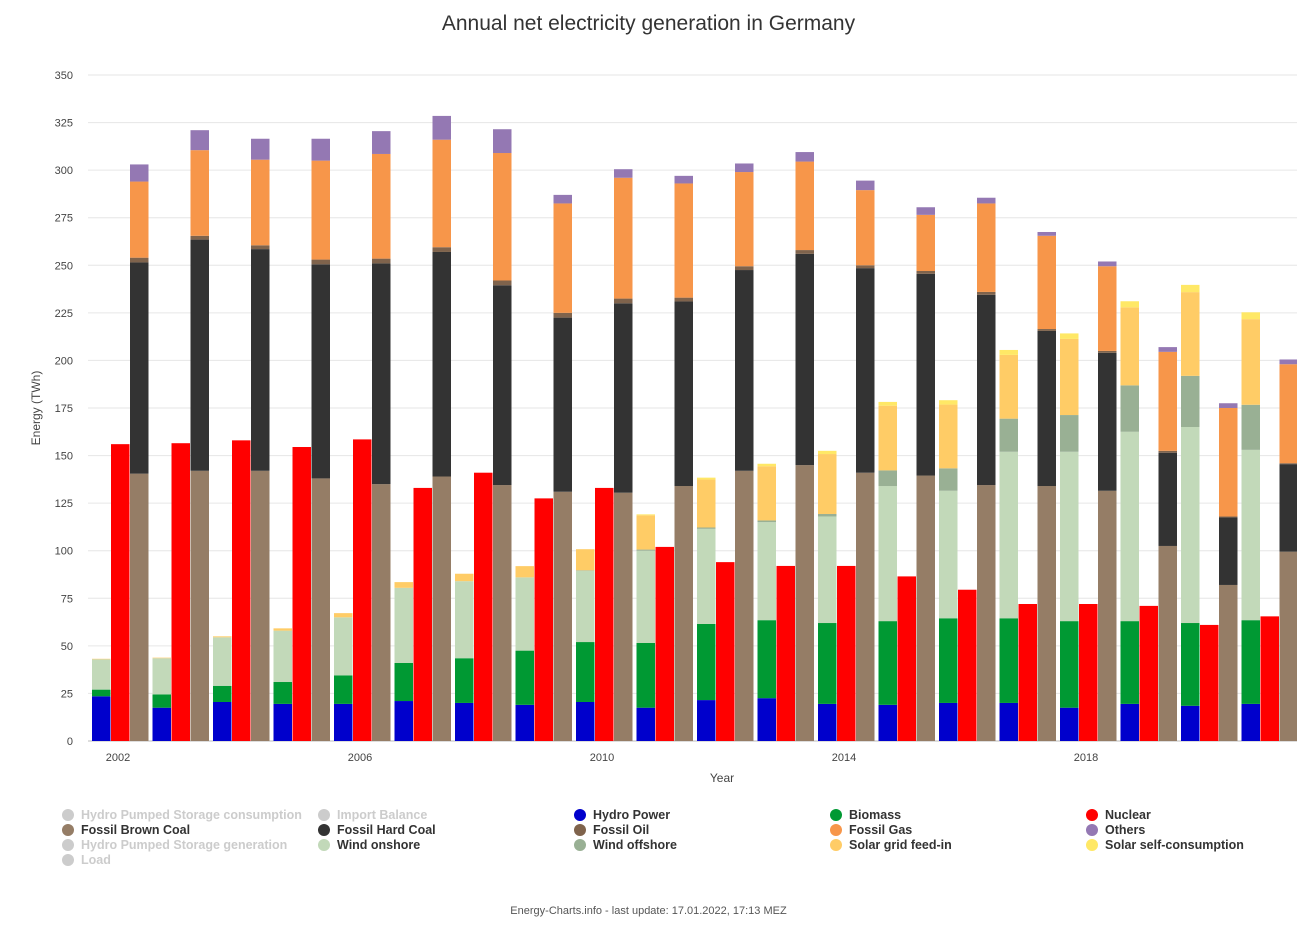 The width and height of the screenshot is (1297, 932). I want to click on legend-item: Others, so click(1115, 830).